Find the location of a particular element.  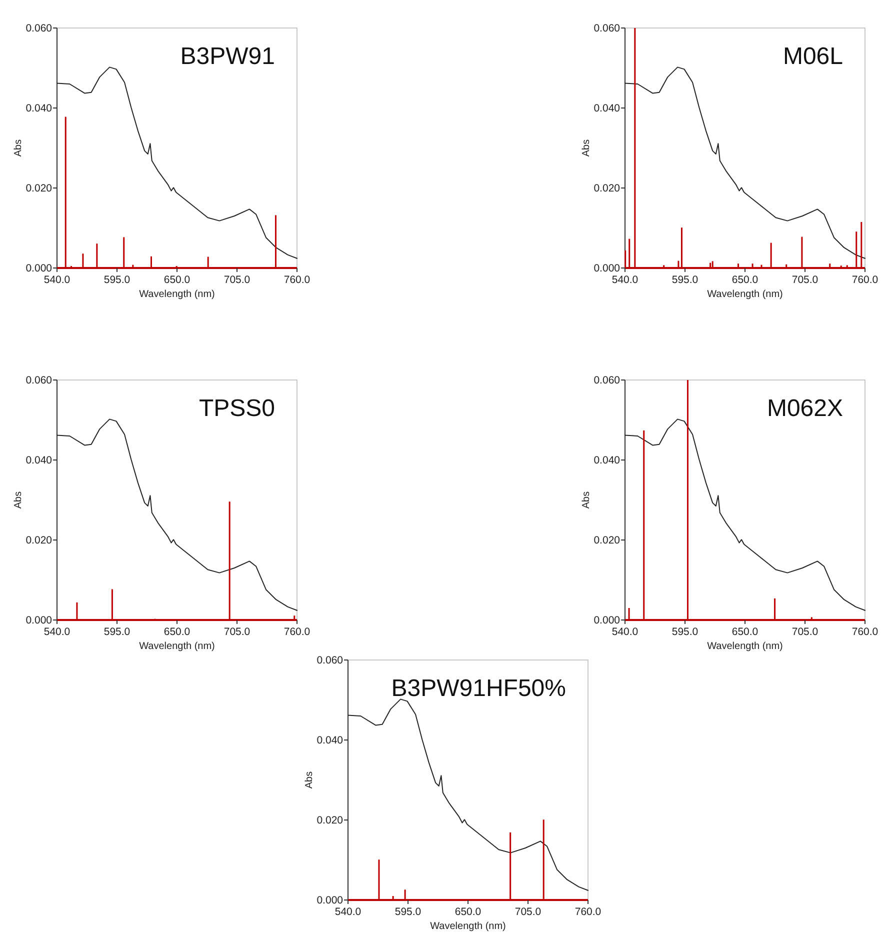

text: B3PW91HF50% is located at coordinates (478, 688).